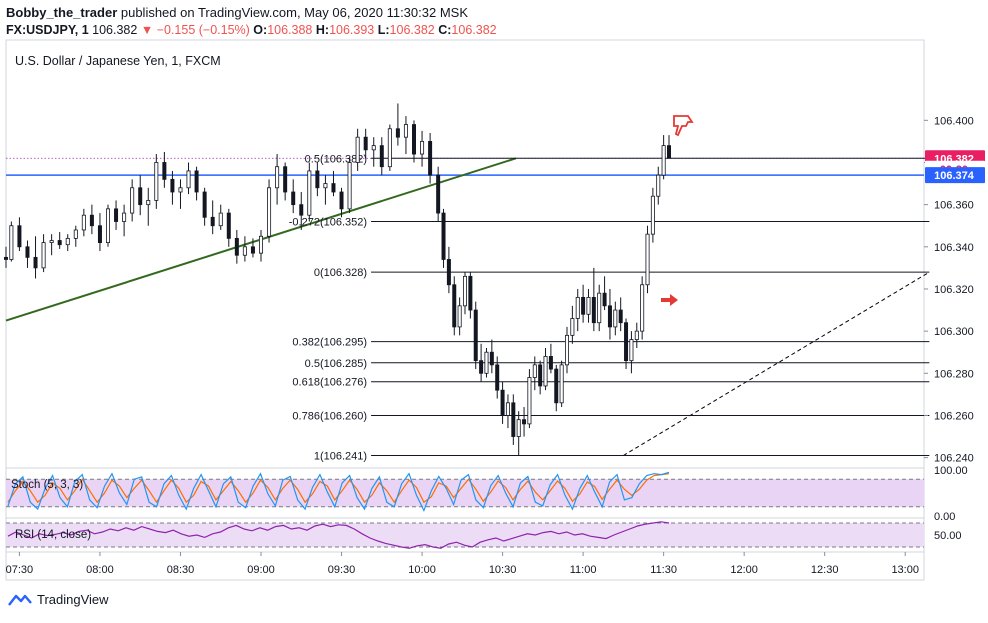 This screenshot has width=988, height=623. What do you see at coordinates (422, 570) in the screenshot?
I see `x-tick-label: 10:00` at bounding box center [422, 570].